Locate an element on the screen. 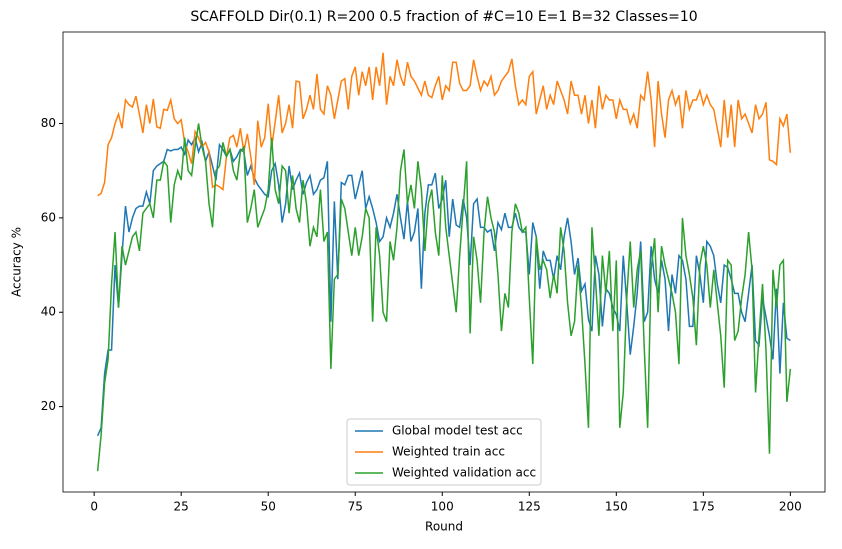  x-tick-label: 125 is located at coordinates (529, 507).